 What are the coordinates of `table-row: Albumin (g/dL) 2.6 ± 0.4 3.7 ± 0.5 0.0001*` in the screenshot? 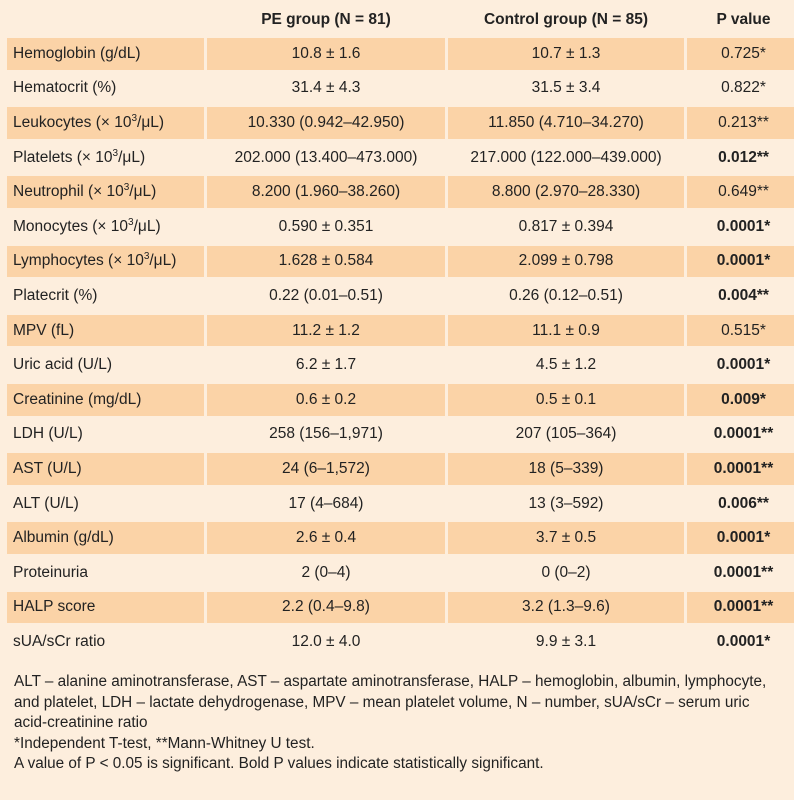 It's located at (400, 538).